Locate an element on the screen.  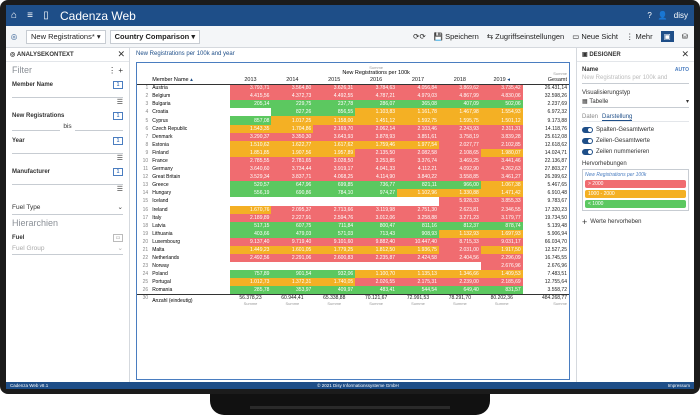
row-totals-toggle: Zeilen-Gesamtwerte is located at coordinates (635, 141).